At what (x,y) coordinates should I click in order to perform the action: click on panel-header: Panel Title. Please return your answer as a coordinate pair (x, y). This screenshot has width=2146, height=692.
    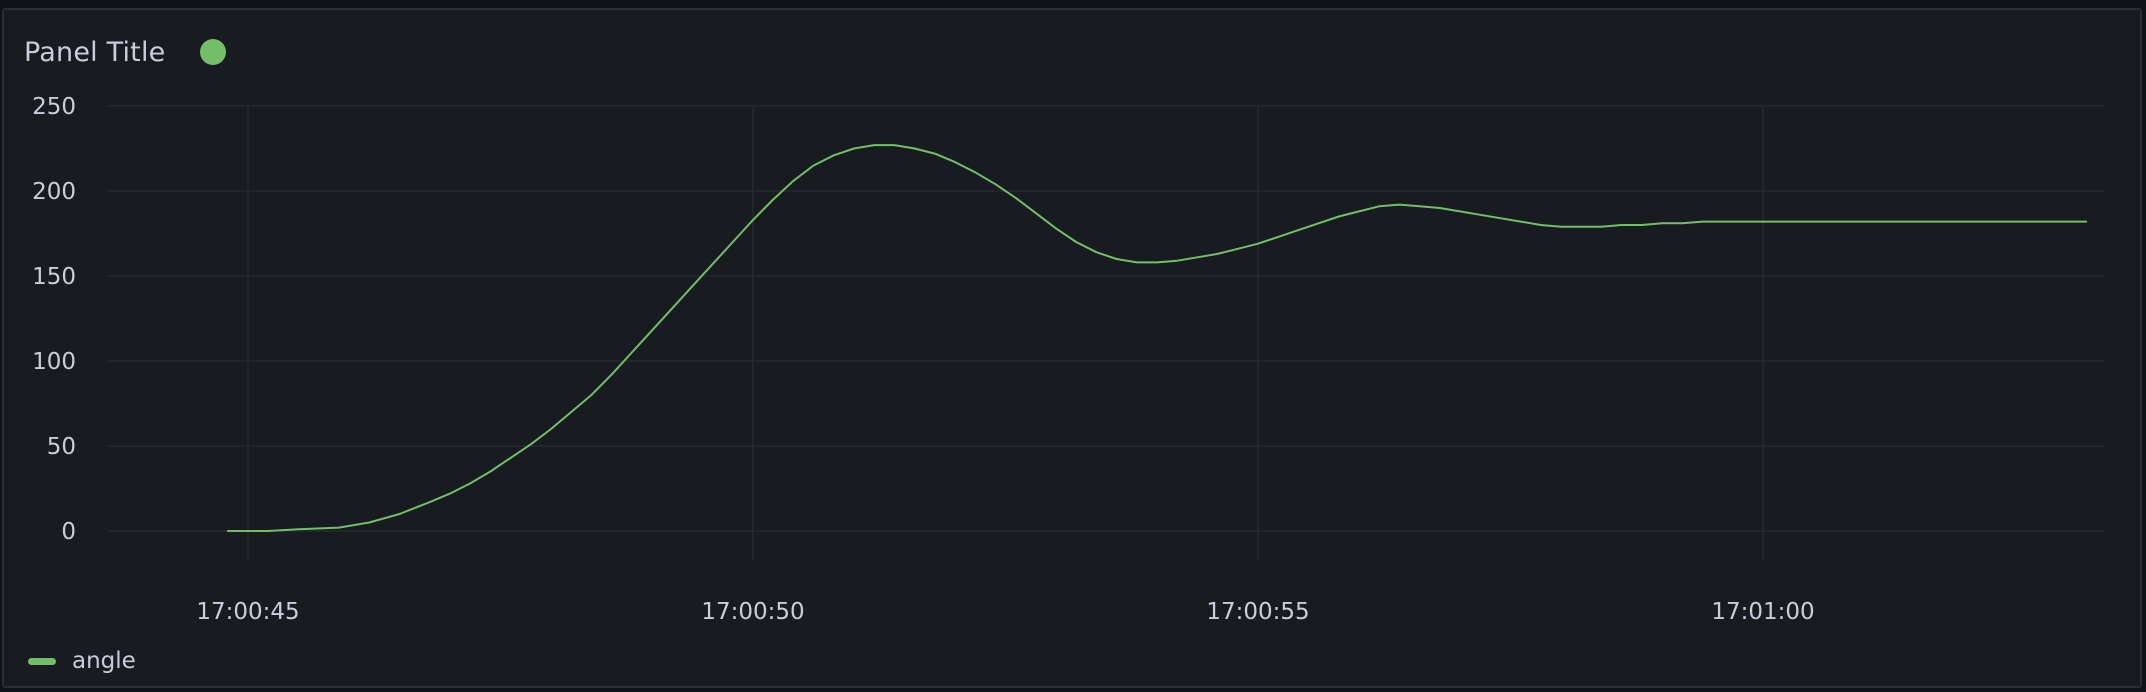
    Looking at the image, I should click on (125, 52).